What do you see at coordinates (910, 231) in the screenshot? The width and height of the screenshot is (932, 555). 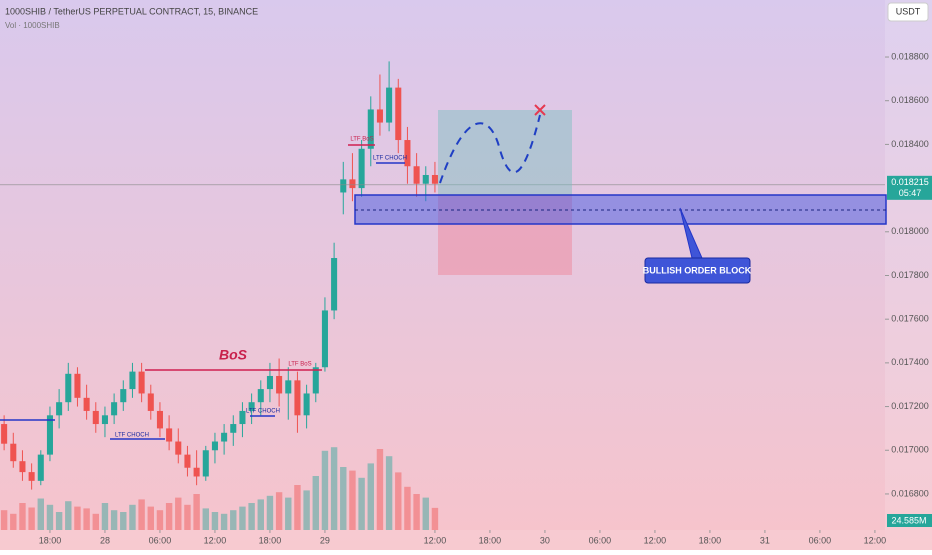 I see `y-tick-label: 0.018000` at bounding box center [910, 231].